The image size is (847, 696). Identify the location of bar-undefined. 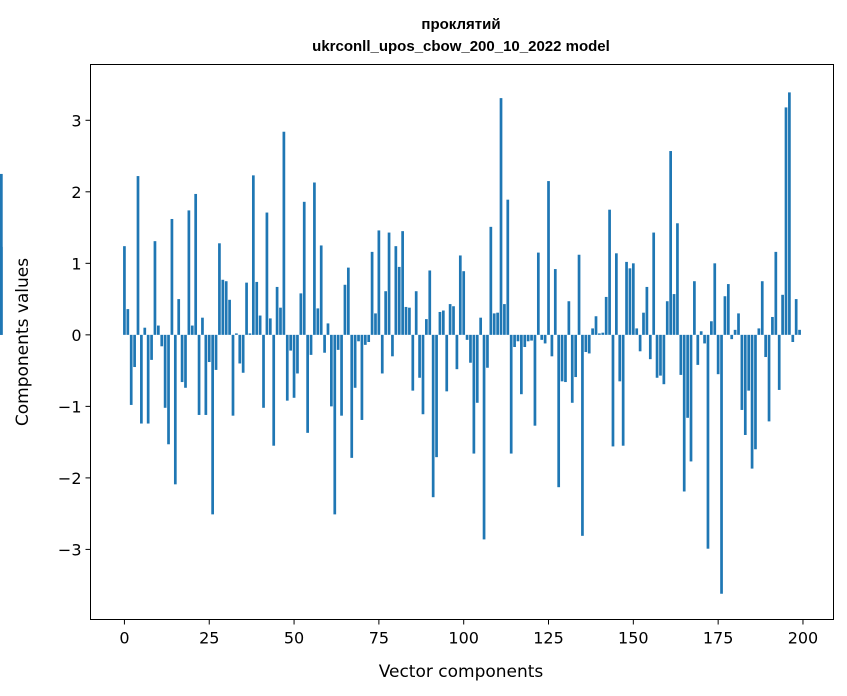
(1, 290).